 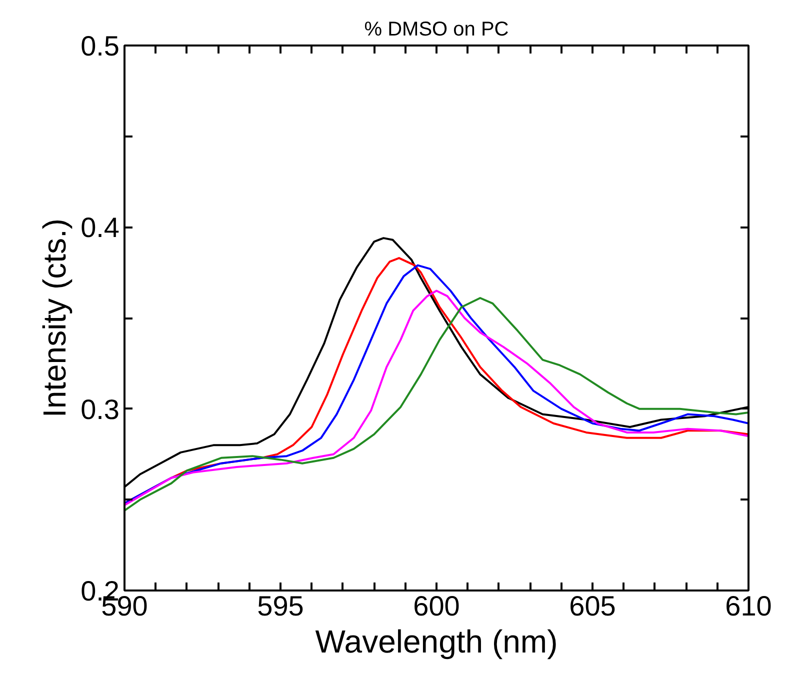 I want to click on chart-title: % DMSO on PC, so click(x=436, y=29).